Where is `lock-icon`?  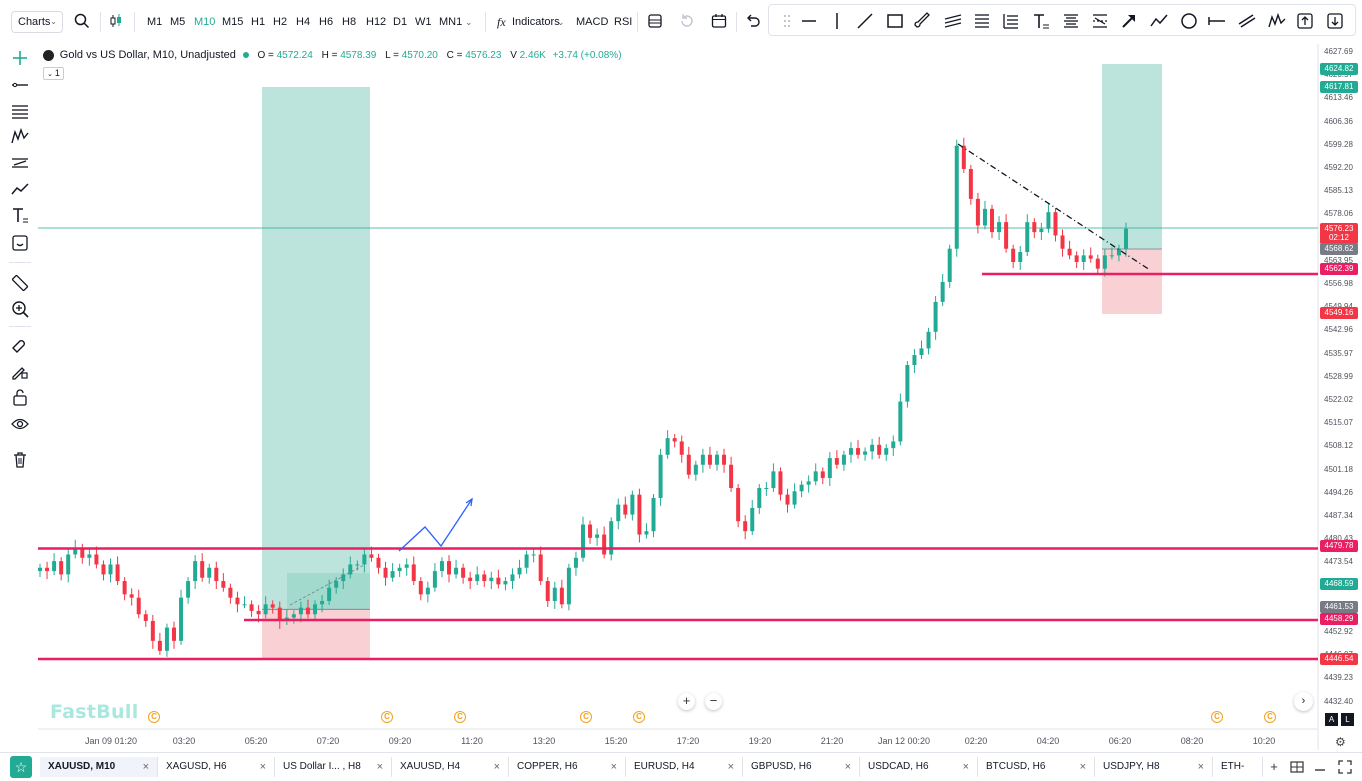
lock-icon is located at coordinates (20, 397).